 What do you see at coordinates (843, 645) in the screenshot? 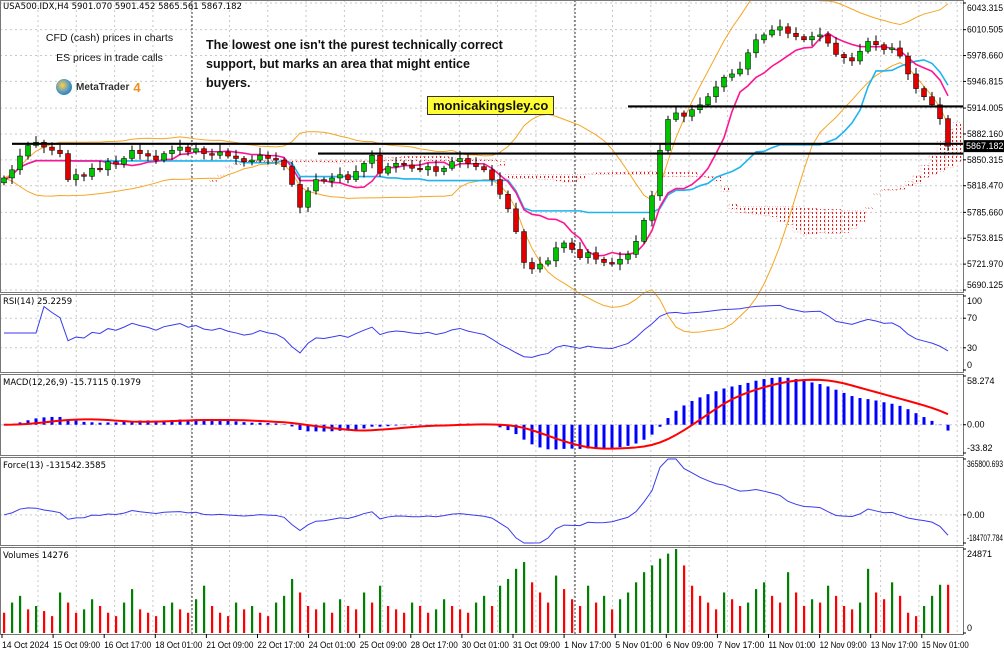
I see `time-tick-label: 12 Nov 09:00` at bounding box center [843, 645].